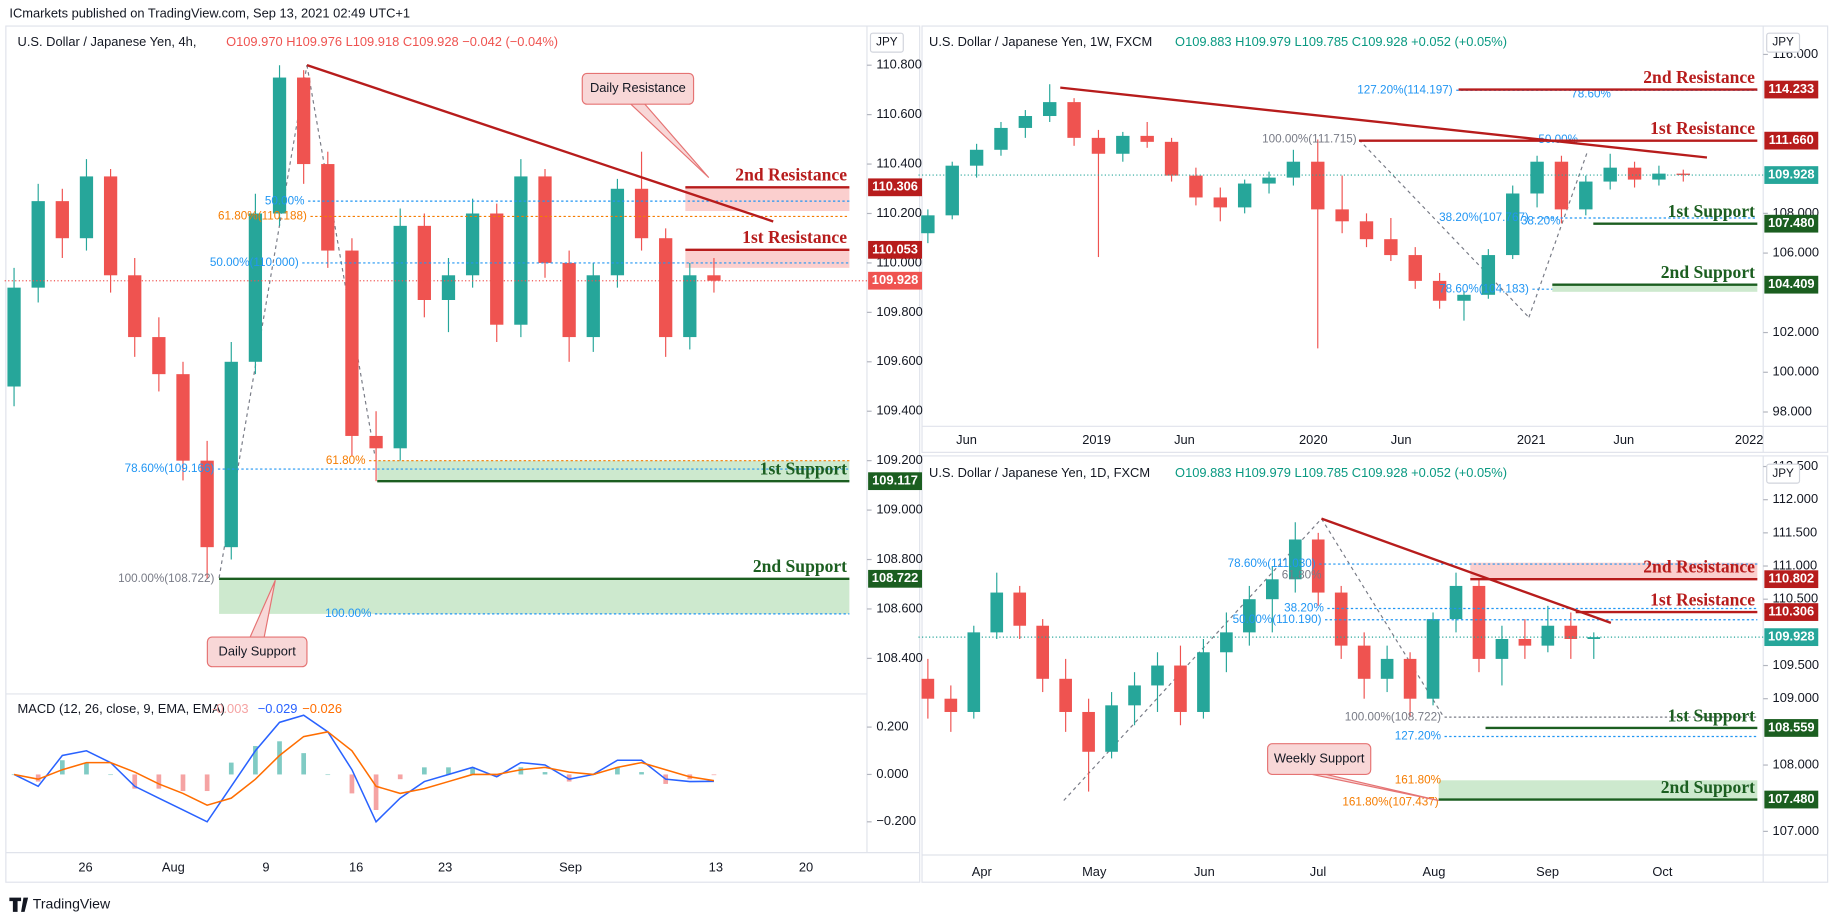 Image resolution: width=1837 pixels, height=913 pixels. Describe the element at coordinates (899, 212) in the screenshot. I see `y-tick-label: 110.200` at that location.